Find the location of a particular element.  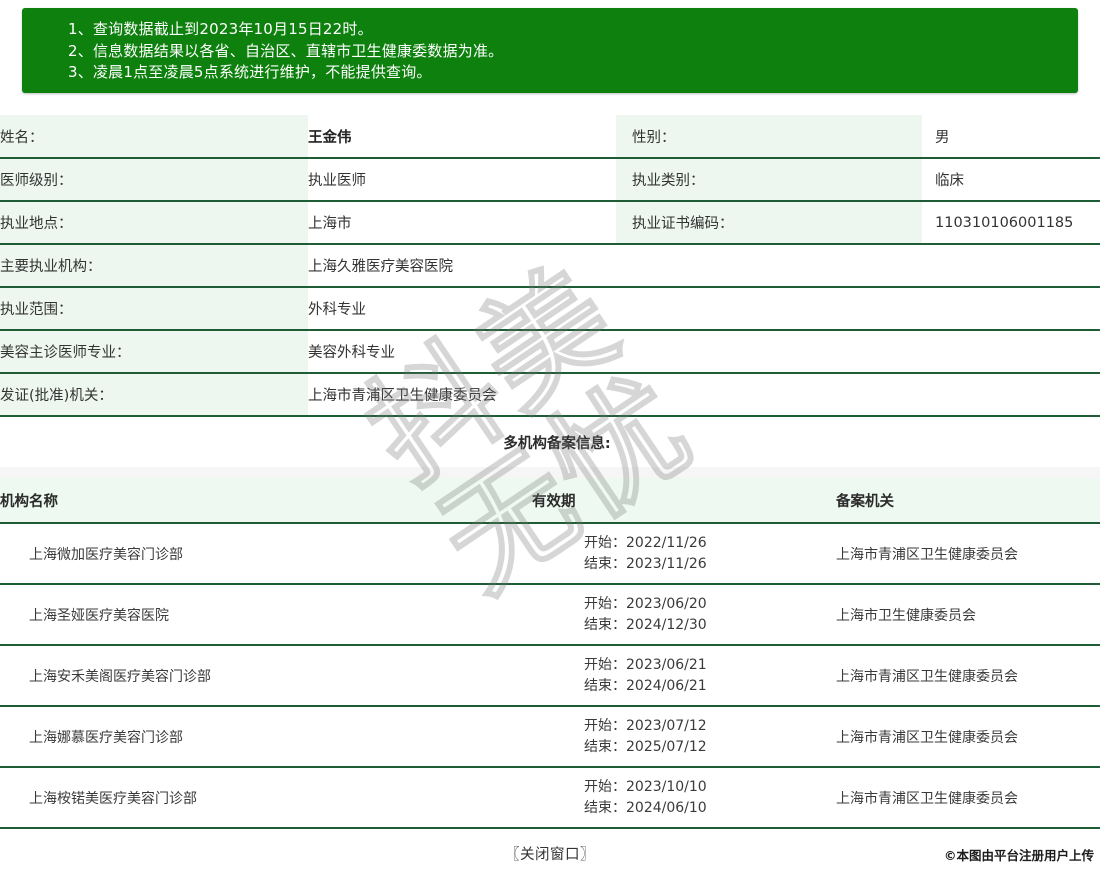

info-row-level: 医师级别： 执业医师 执业类别： 临床 is located at coordinates (550, 180).